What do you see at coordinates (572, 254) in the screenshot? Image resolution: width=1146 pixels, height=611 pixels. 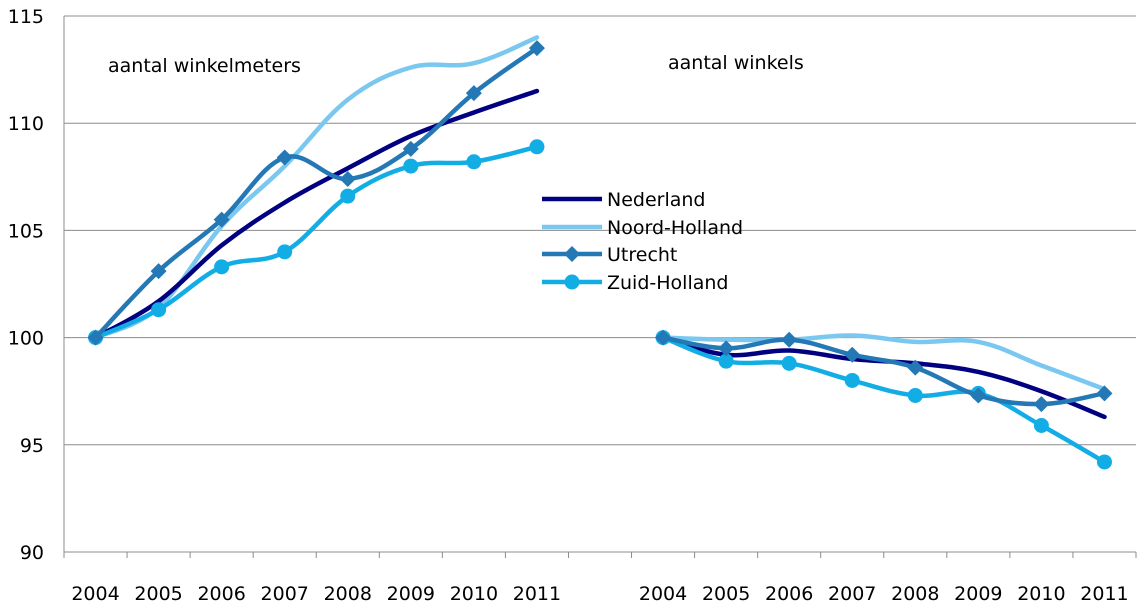 I see `legend-marker-utrecht` at bounding box center [572, 254].